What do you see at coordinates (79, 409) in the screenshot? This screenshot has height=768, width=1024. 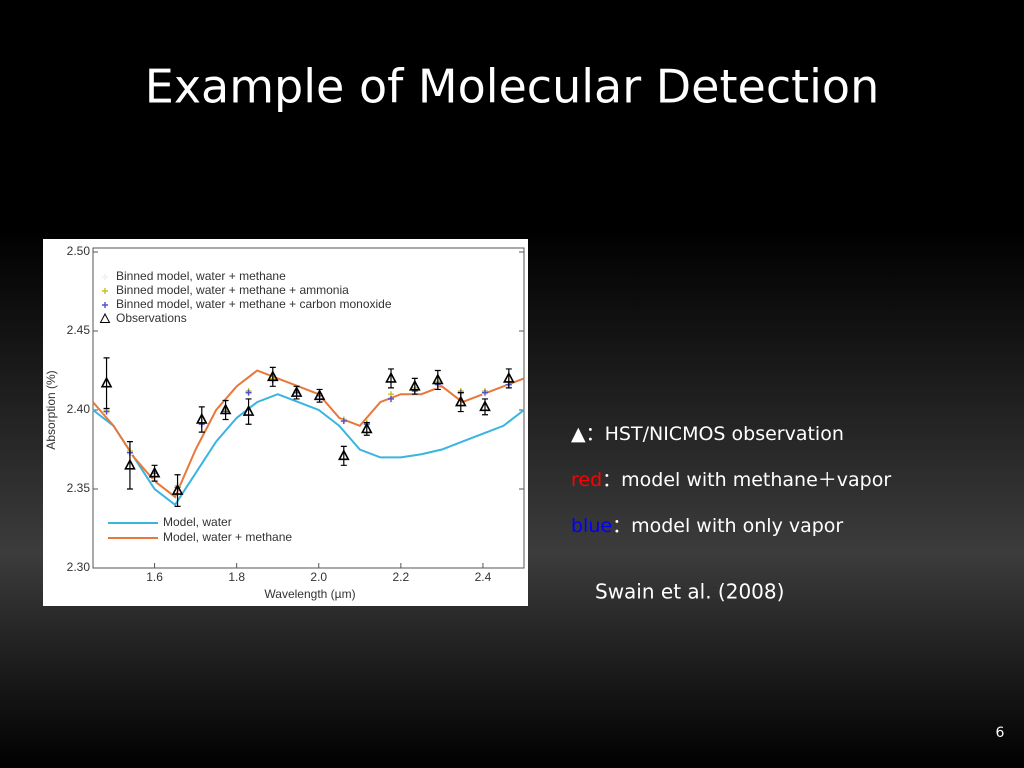 I see `y-tick-label: 2.40` at bounding box center [79, 409].